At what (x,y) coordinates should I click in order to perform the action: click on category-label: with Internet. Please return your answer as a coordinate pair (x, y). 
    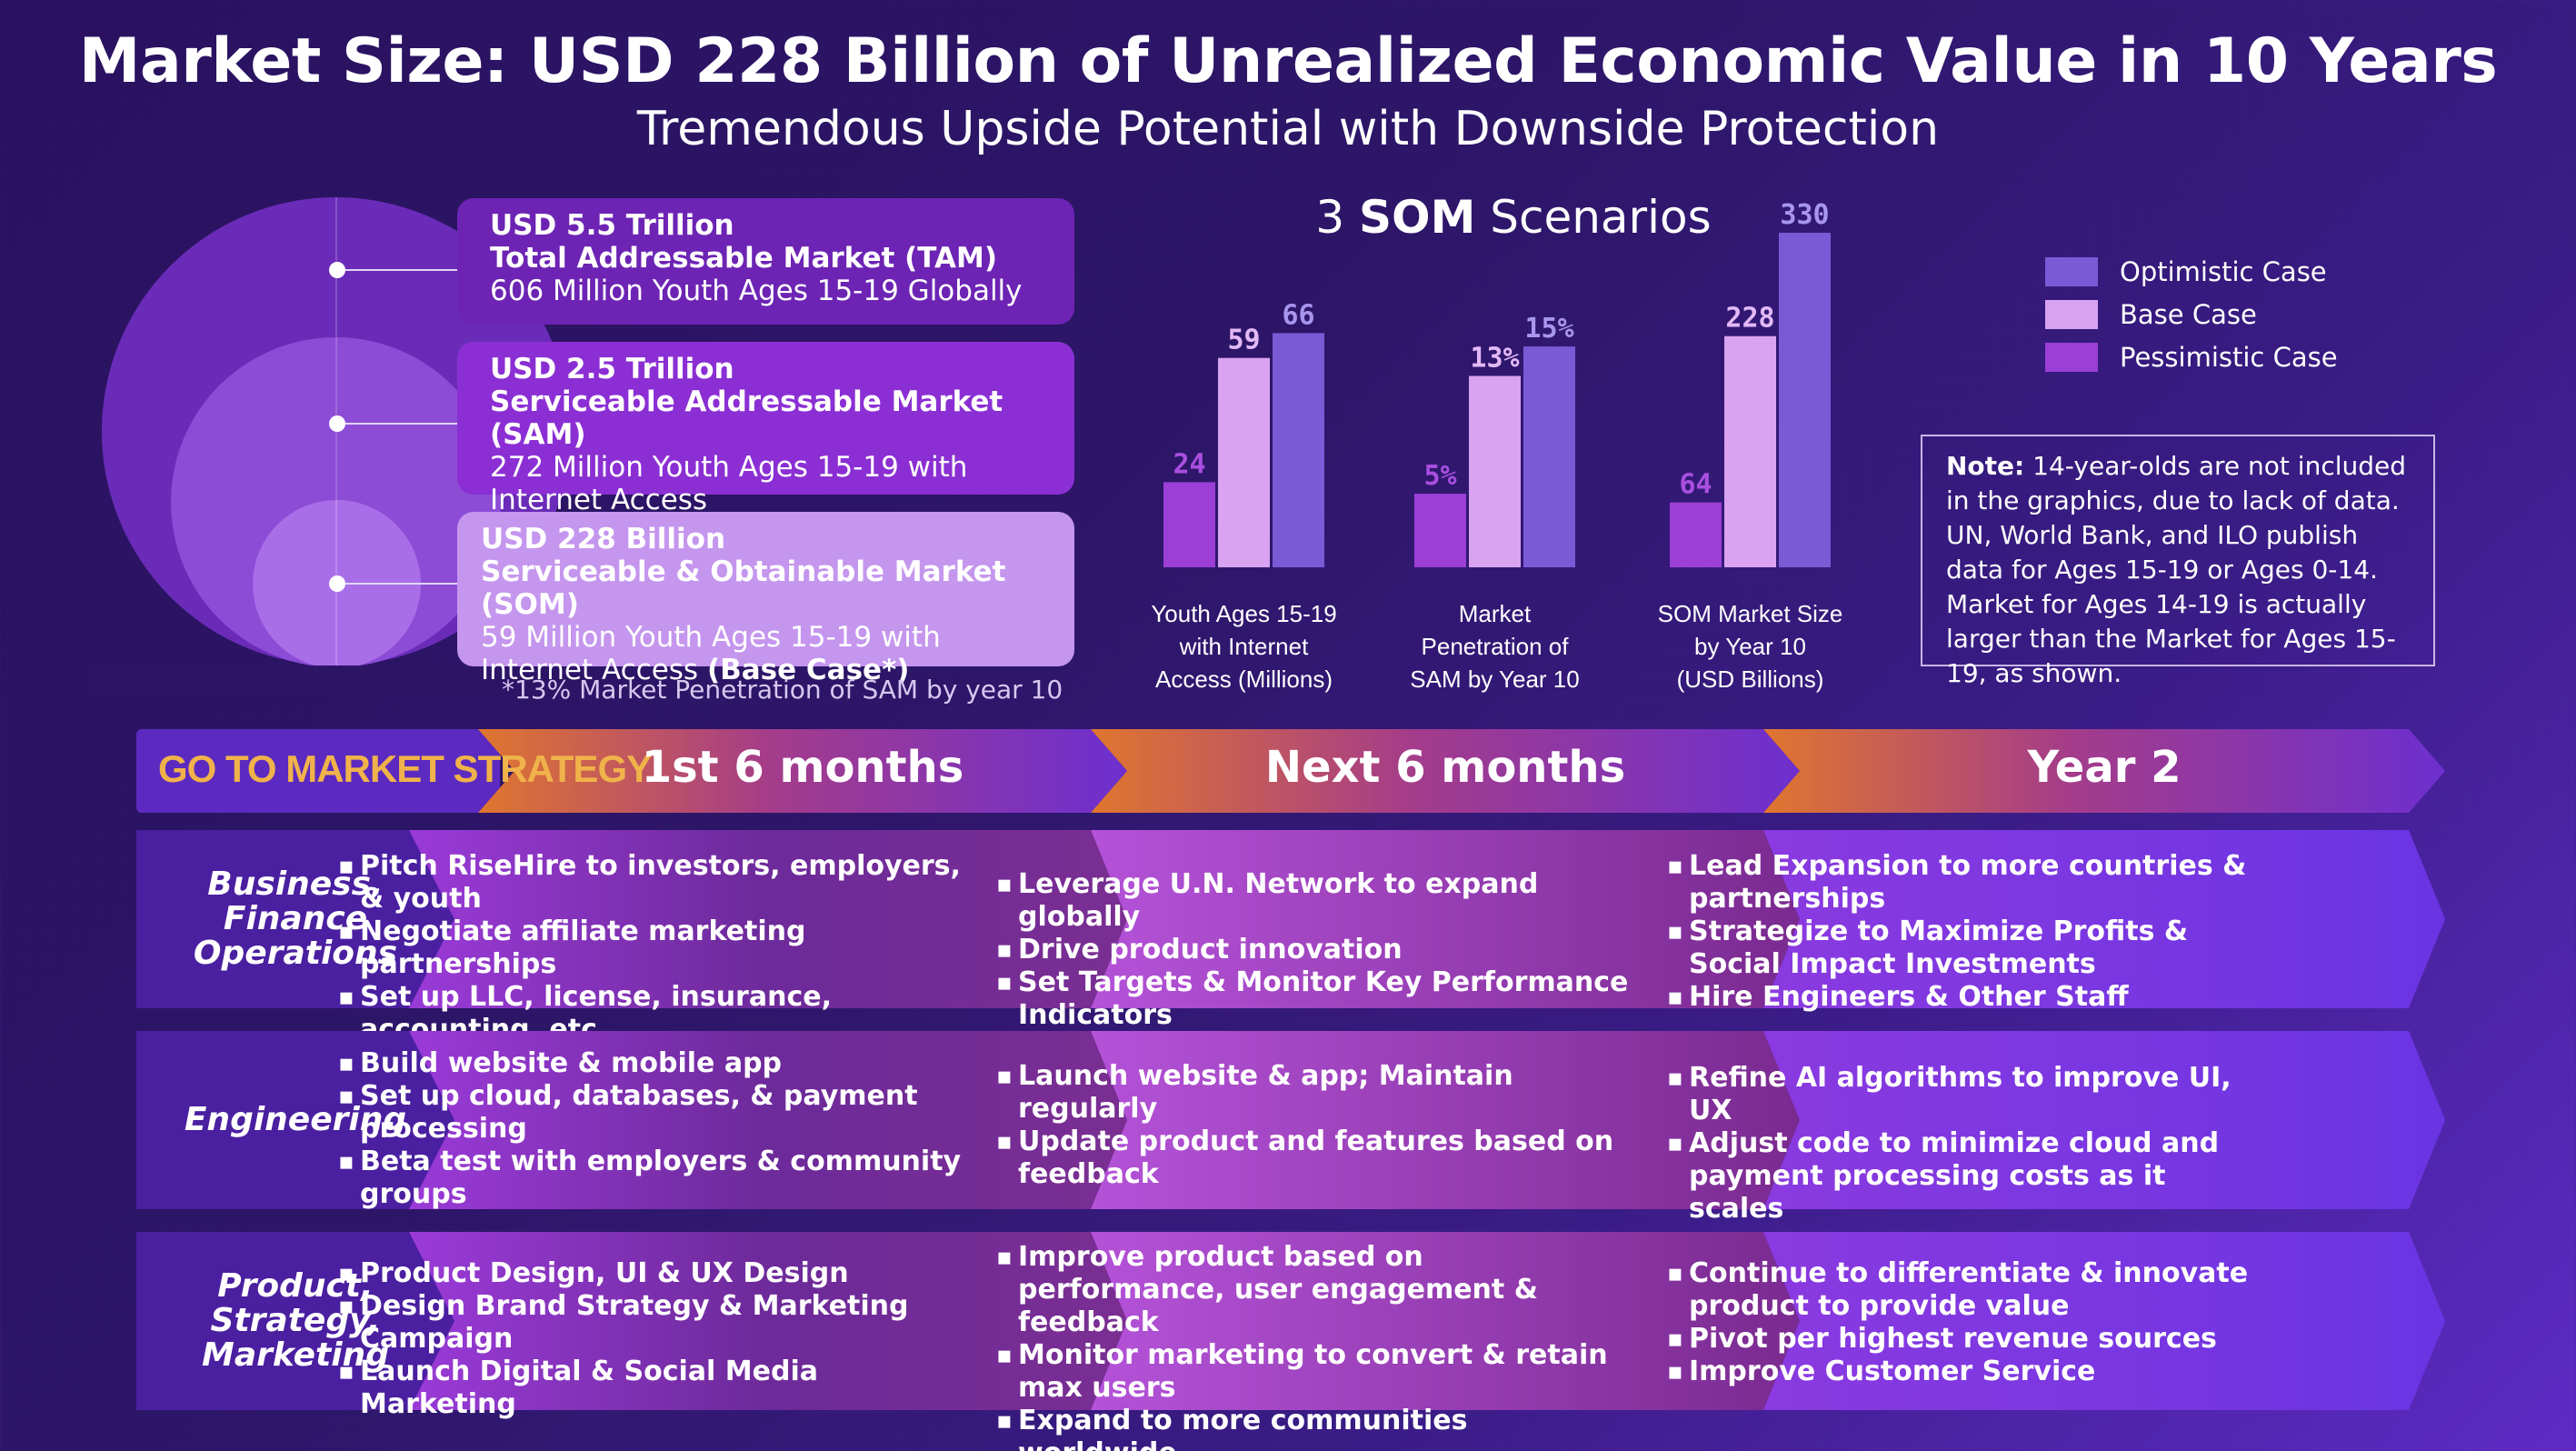
    Looking at the image, I should click on (1244, 646).